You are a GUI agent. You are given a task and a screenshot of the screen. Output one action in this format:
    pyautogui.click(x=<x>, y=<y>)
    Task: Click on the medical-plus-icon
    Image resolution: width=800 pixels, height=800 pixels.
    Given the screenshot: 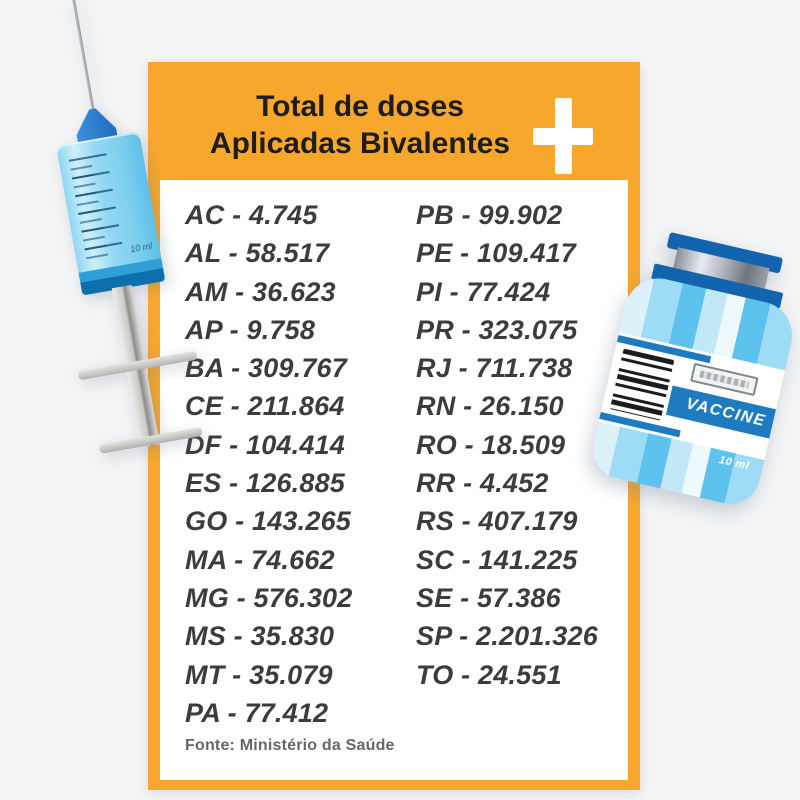 What is the action you would take?
    pyautogui.click(x=563, y=136)
    